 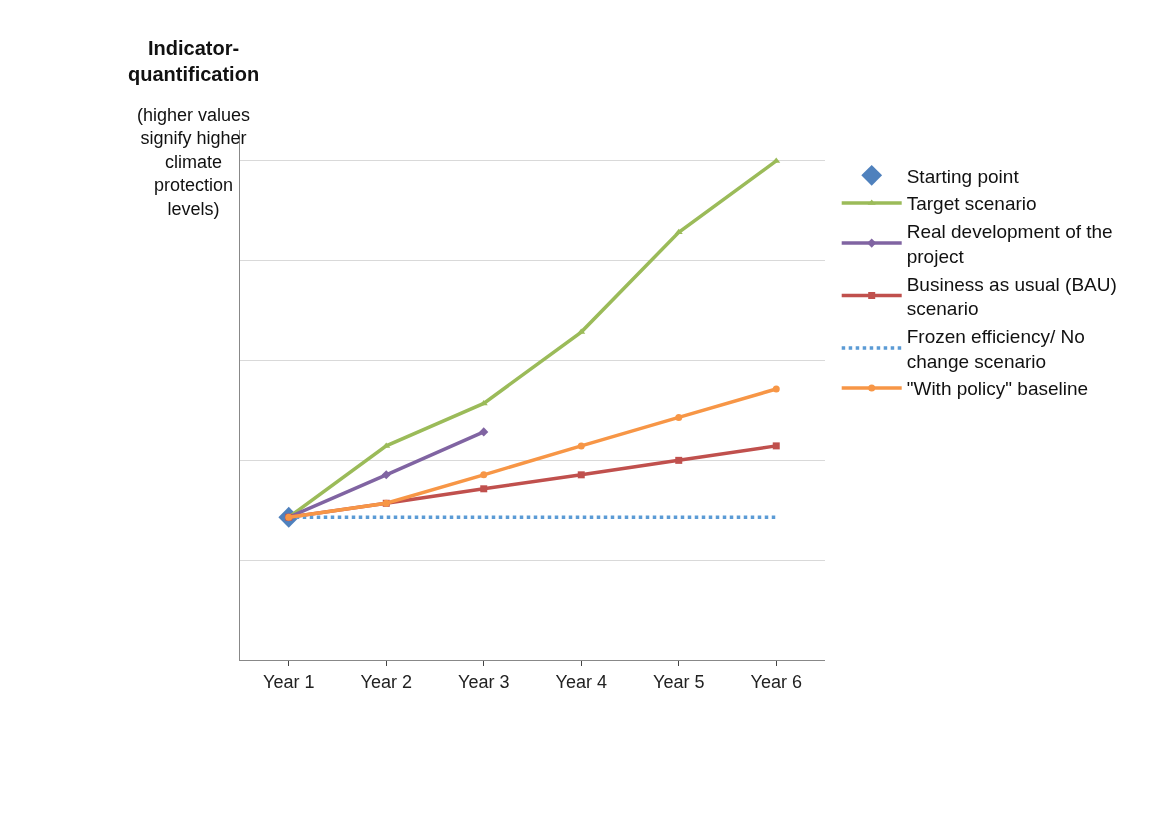 What do you see at coordinates (194, 61) in the screenshot?
I see `y-axis-title: Indicator-quantification` at bounding box center [194, 61].